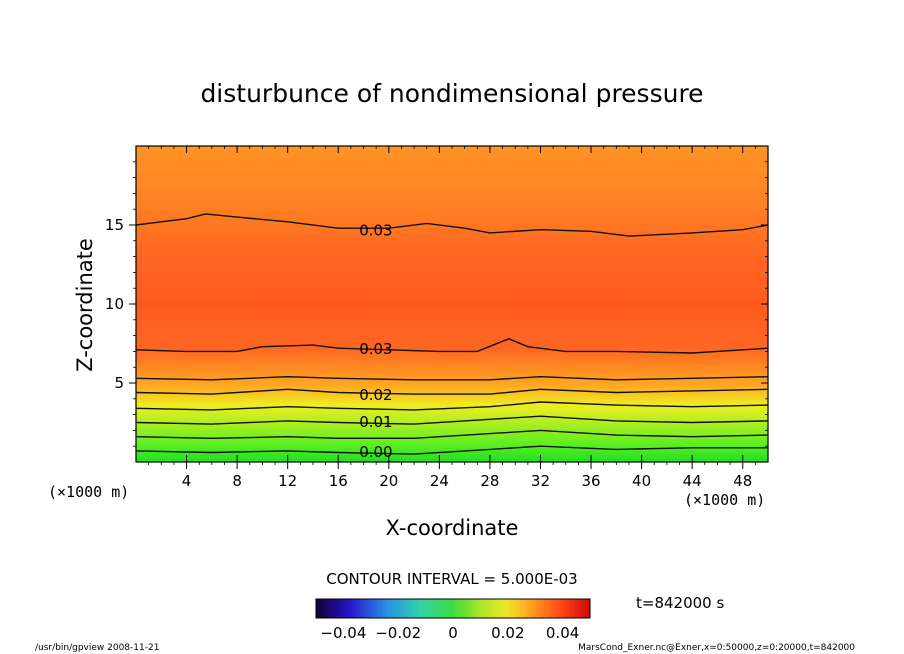 The width and height of the screenshot is (904, 654). Describe the element at coordinates (287, 481) in the screenshot. I see `x-tick-label-2: 12` at that location.